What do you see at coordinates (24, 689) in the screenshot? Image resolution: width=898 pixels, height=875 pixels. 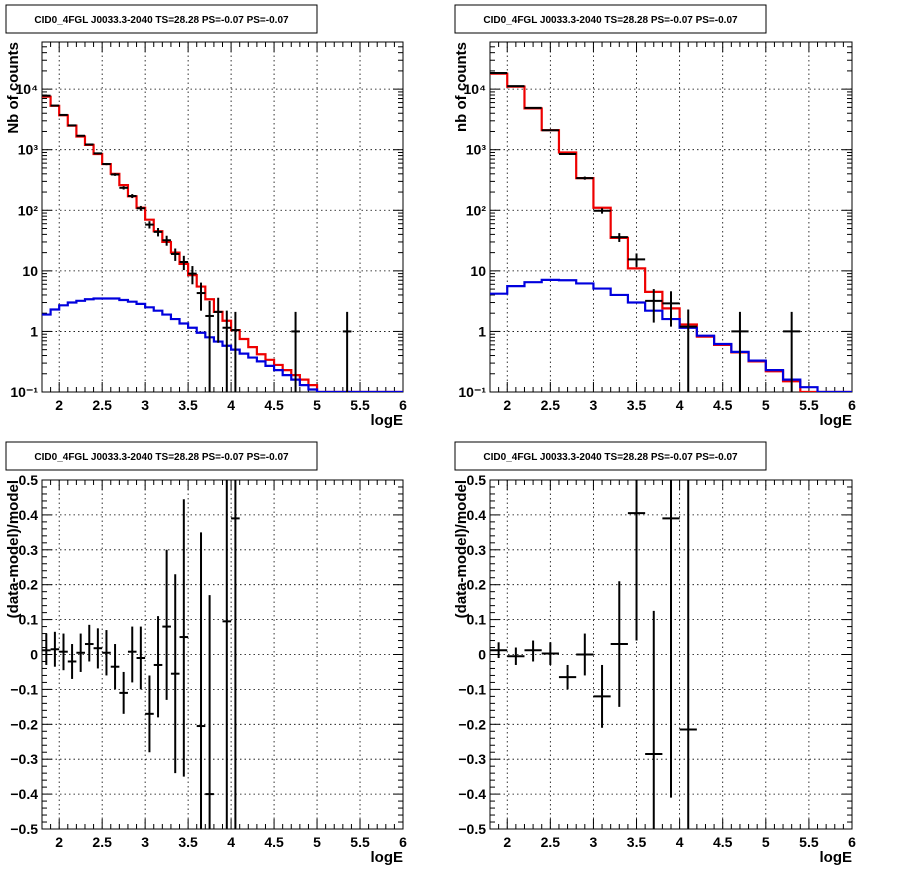 I see `y-tick-label: −0.1` at bounding box center [24, 689].